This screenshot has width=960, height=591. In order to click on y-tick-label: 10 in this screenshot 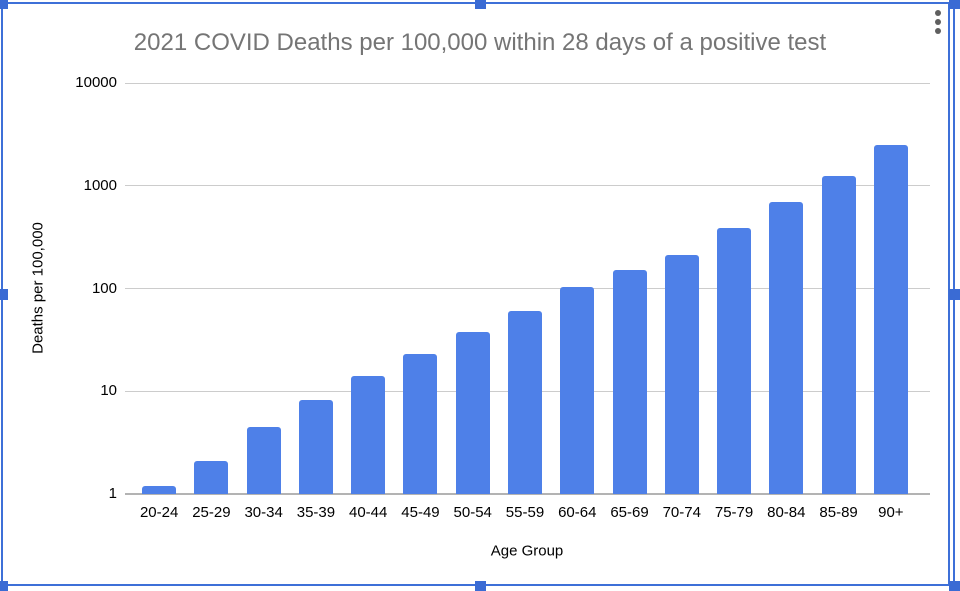, I will do `click(108, 391)`.